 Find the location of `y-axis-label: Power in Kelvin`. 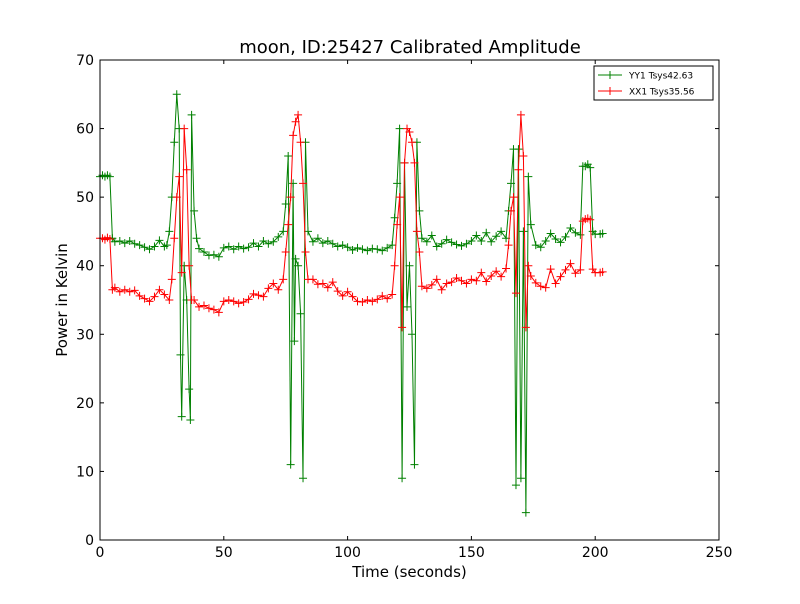

y-axis-label: Power in Kelvin is located at coordinates (62, 300).